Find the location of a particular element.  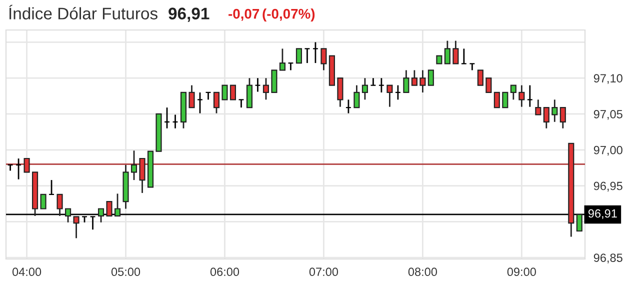

chart-title: Índice Dólar Futuros is located at coordinates (83, 12).